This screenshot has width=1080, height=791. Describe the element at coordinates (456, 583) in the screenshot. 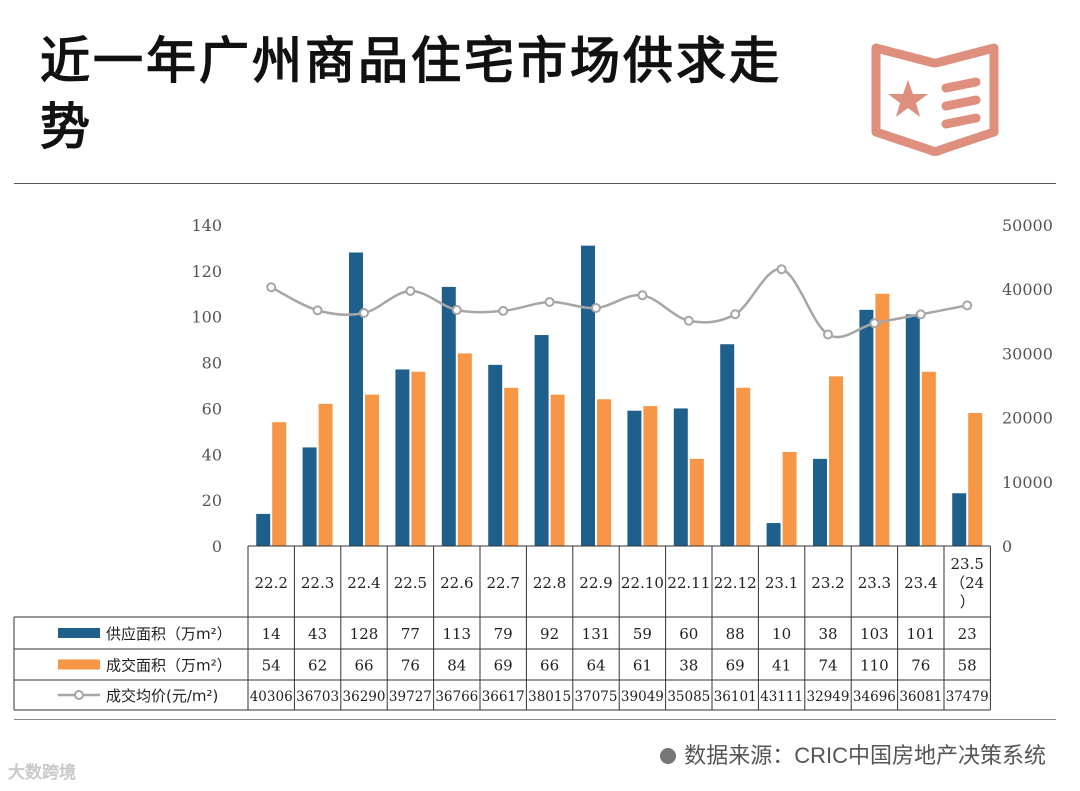

I see `category-label: 22.6` at that location.